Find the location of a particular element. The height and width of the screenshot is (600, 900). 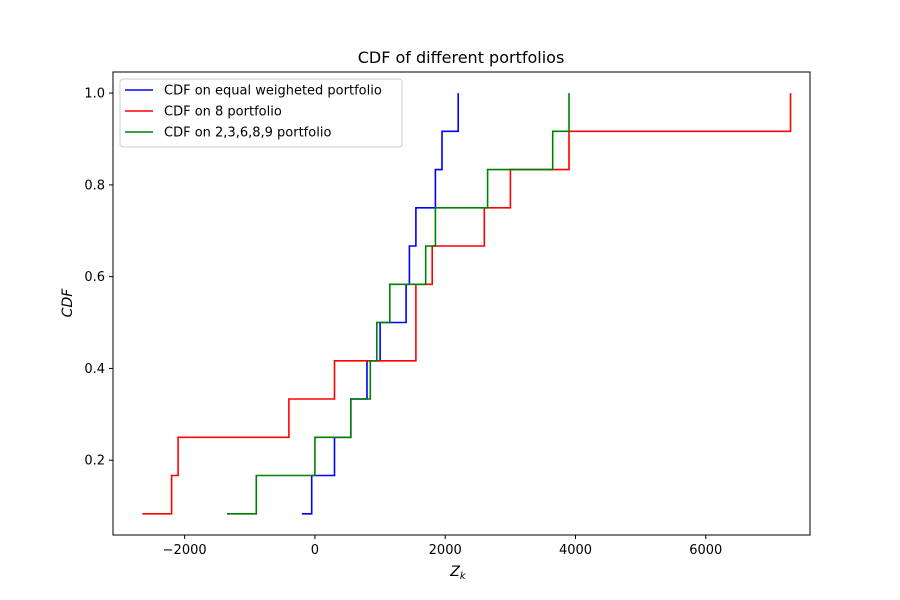

x-axis-label-main: Z is located at coordinates (454, 572).